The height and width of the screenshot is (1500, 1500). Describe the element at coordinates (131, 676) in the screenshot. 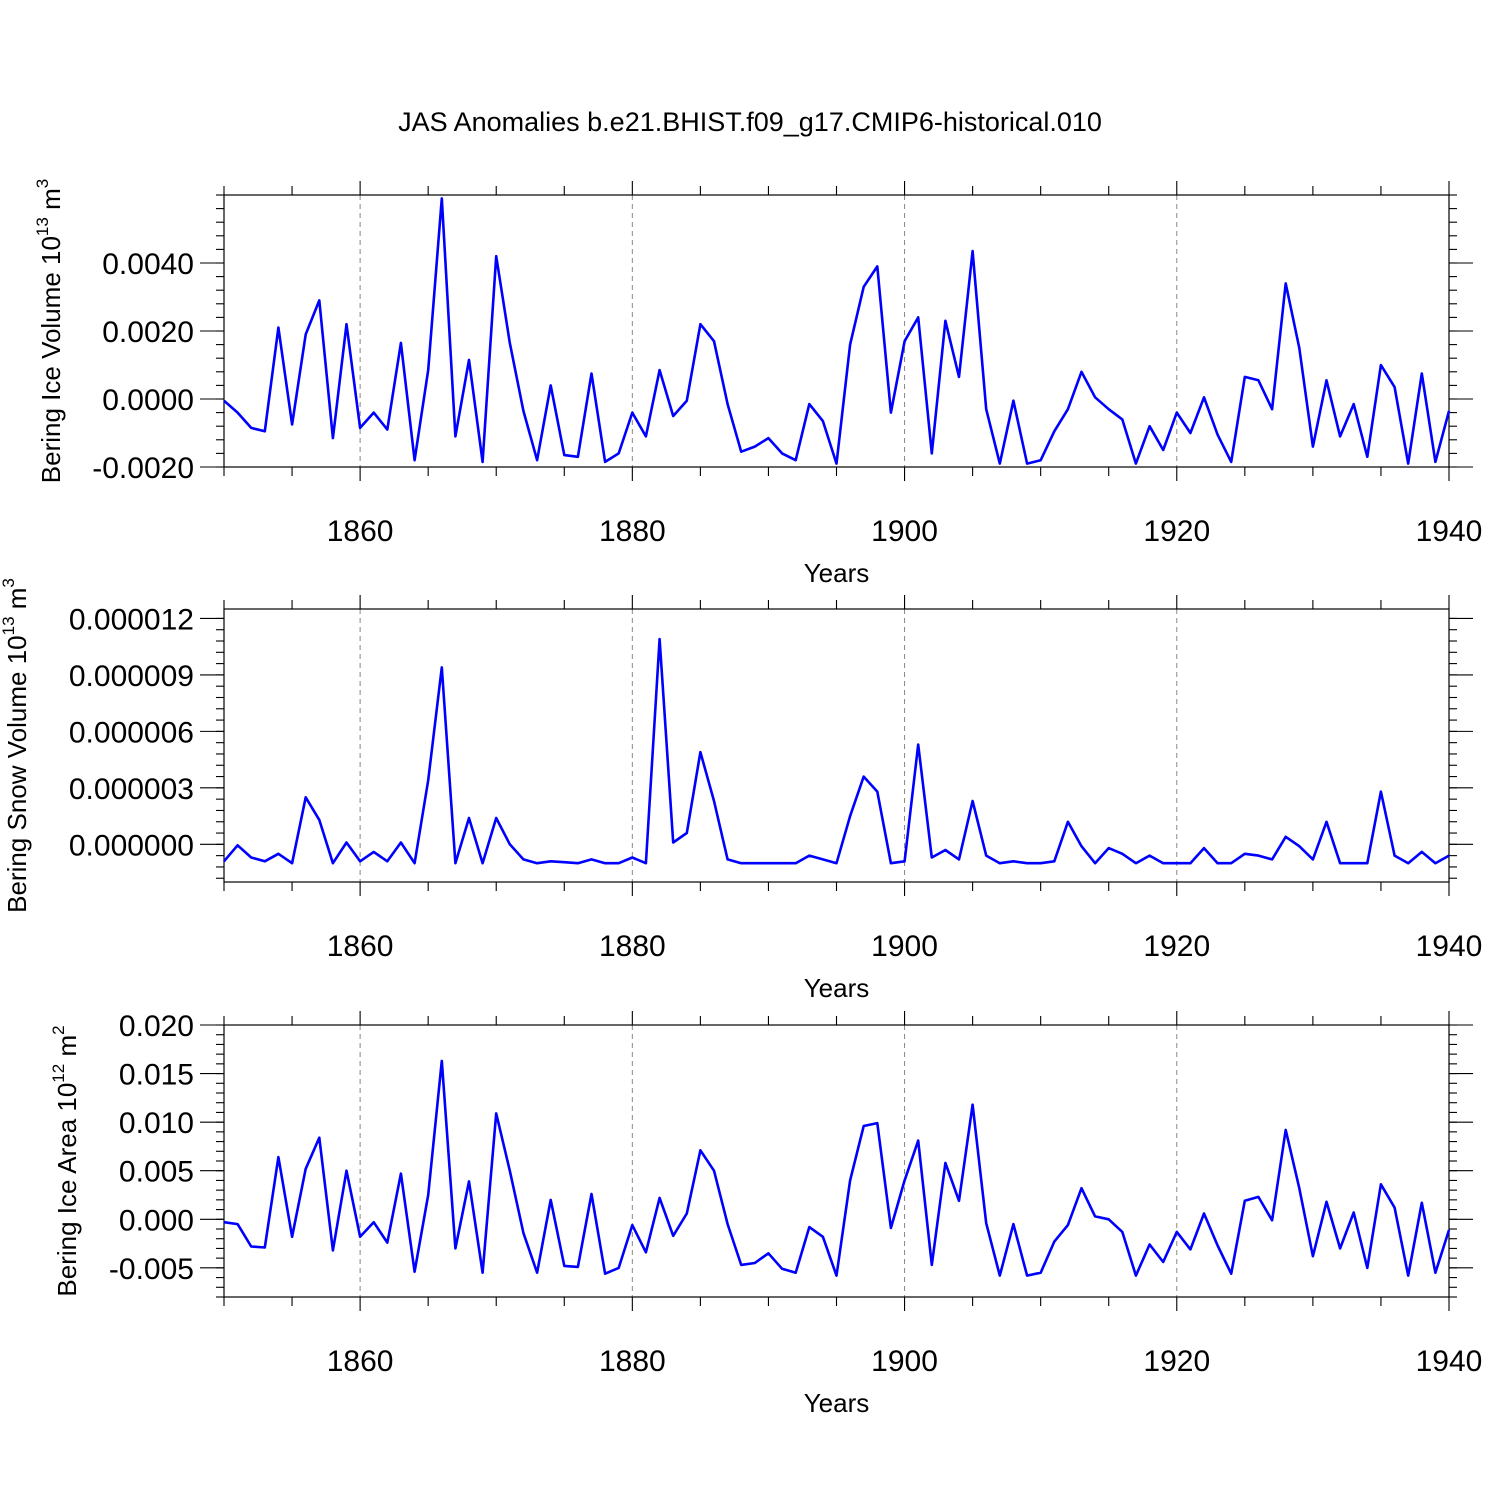

I see `y-tick-label: 0.000009` at that location.